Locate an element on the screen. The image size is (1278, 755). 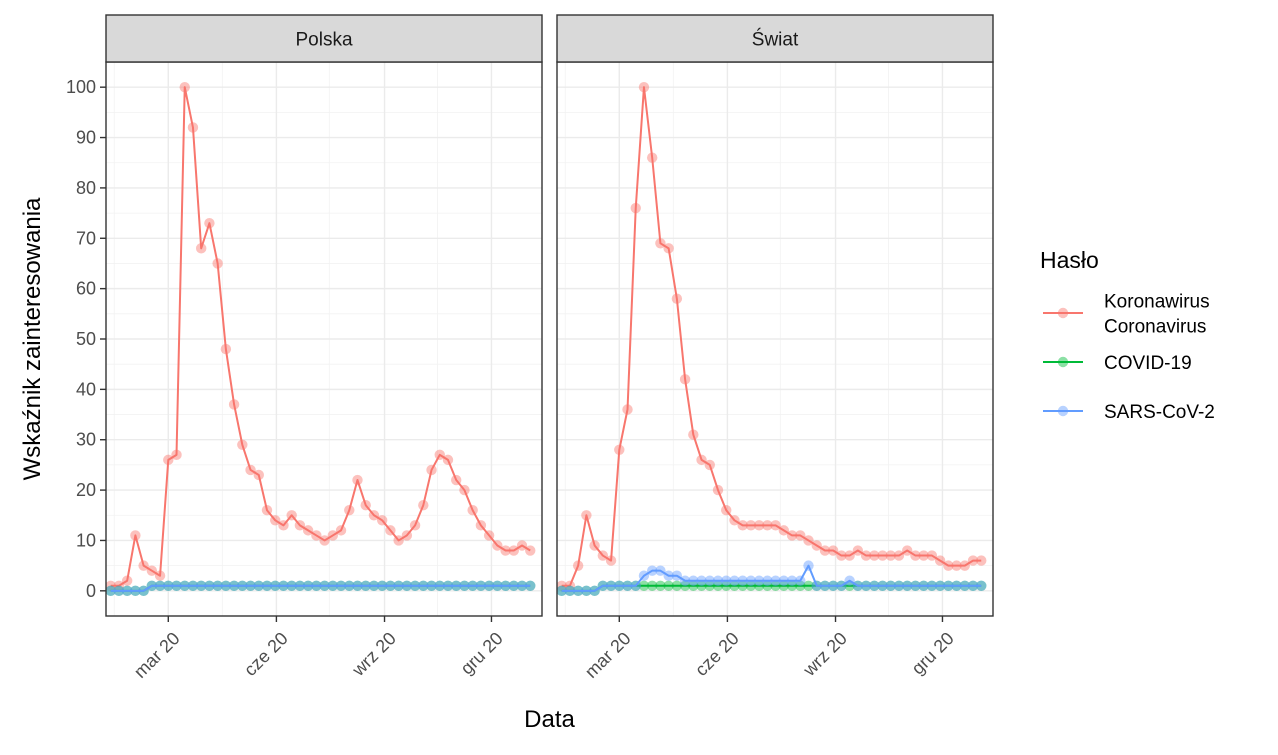
y-tick-label: 30 is located at coordinates (86, 440).